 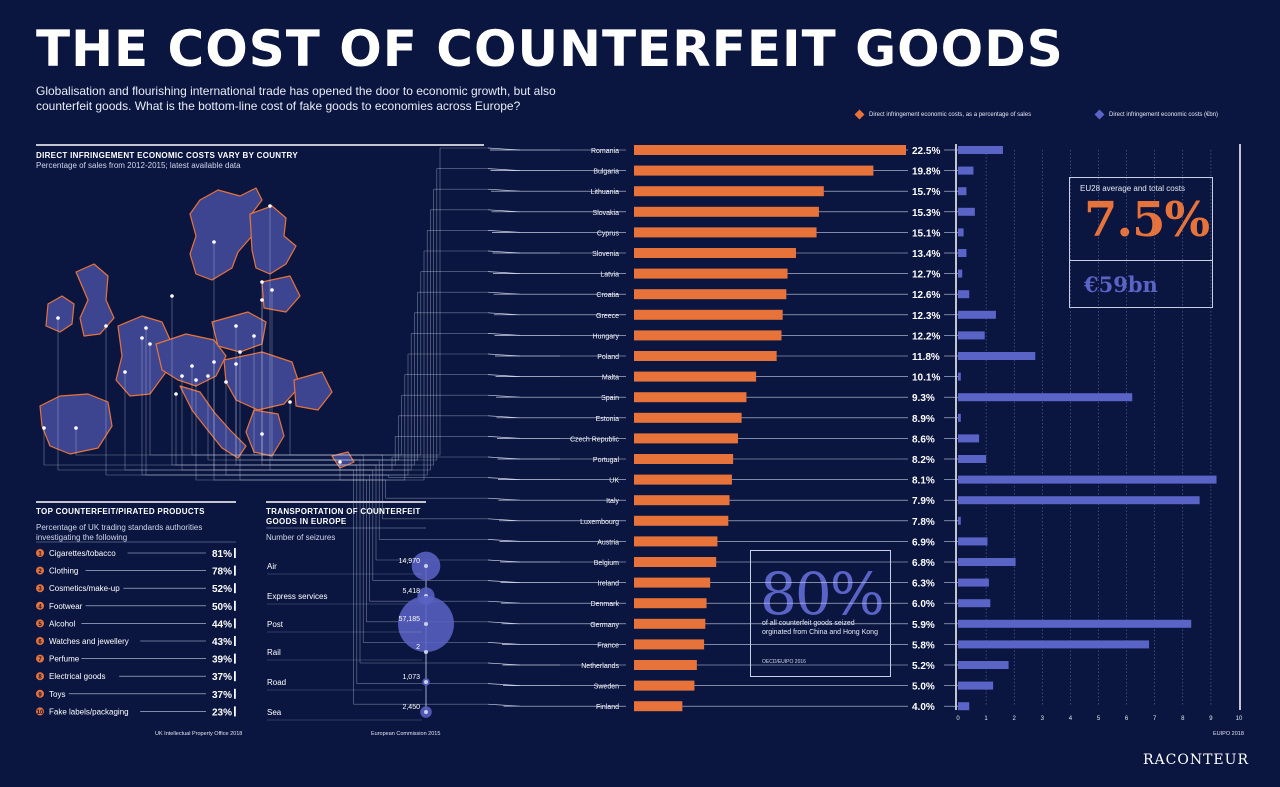 I want to click on bn-tick-label: 7, so click(x=1155, y=719).